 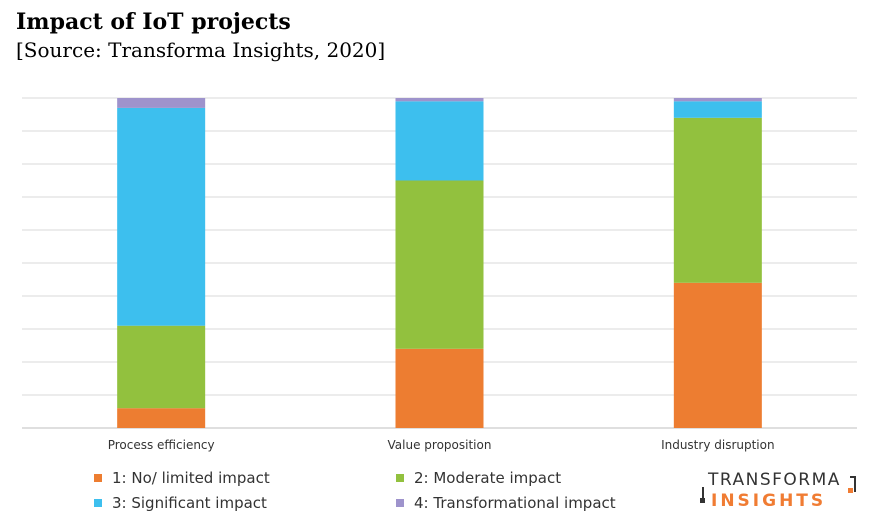 I want to click on legend-label: 2: Moderate impact, so click(x=488, y=478).